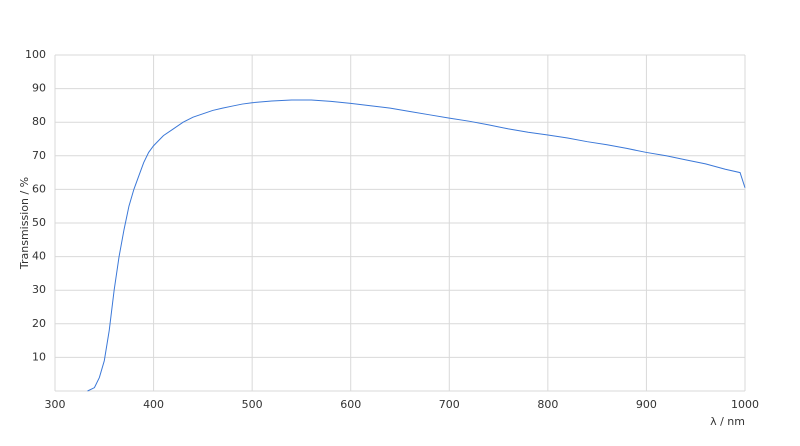  I want to click on y-tick-label: 90, so click(39, 88).